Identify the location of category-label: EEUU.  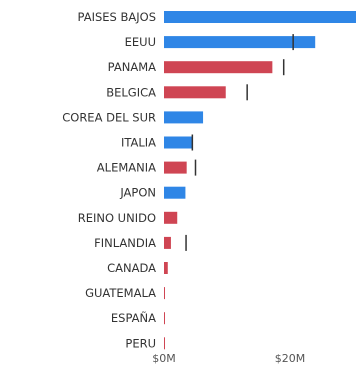
(140, 42).